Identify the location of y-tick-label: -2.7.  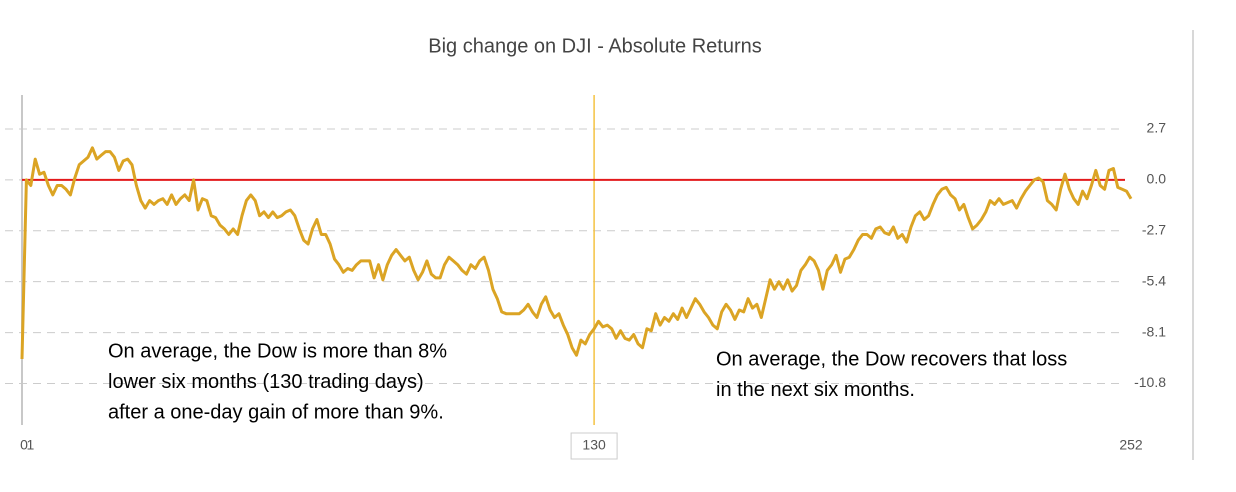
(1154, 229).